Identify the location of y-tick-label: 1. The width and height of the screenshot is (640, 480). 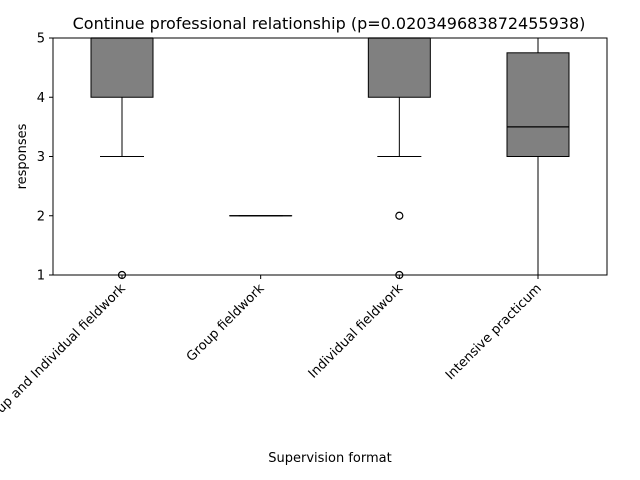
(41, 276).